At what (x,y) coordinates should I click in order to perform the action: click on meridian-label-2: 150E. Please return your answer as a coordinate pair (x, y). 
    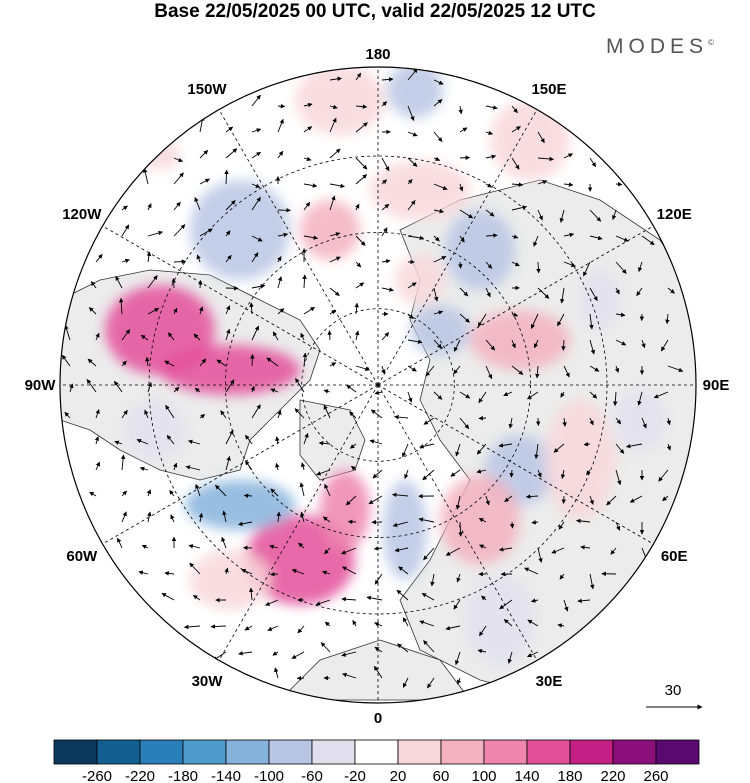
    Looking at the image, I should click on (548, 89).